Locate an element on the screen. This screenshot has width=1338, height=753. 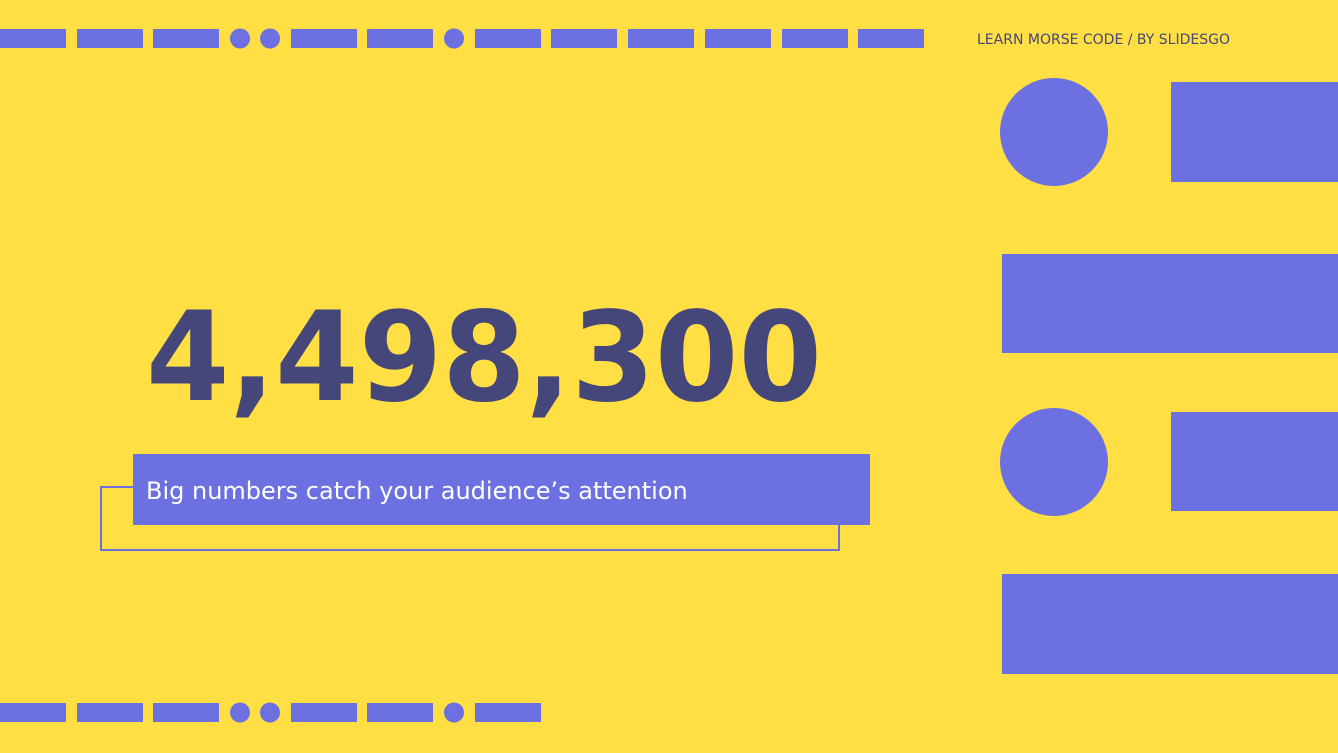
caption-box is located at coordinates (501, 489).